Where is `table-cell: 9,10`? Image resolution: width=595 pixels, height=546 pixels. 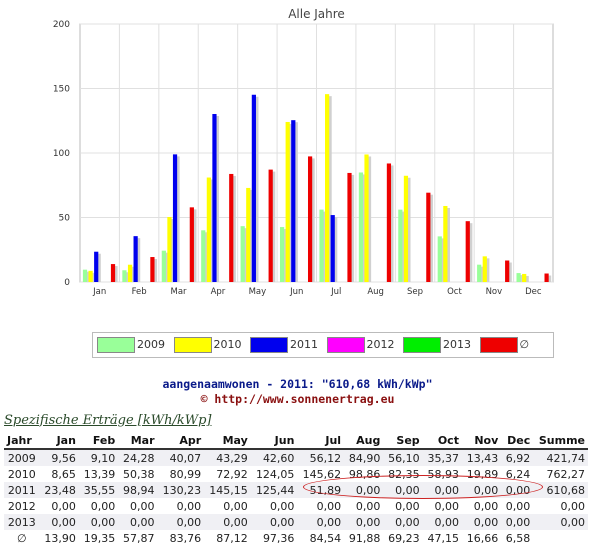 table-cell: 9,10 is located at coordinates (98, 457).